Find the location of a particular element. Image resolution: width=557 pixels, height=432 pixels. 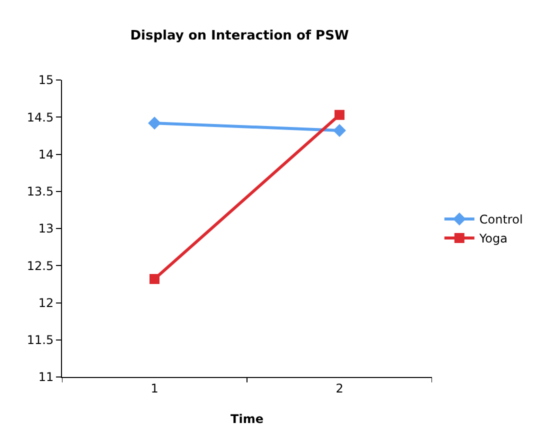

y-tick-label: 13.5 is located at coordinates (40, 191).